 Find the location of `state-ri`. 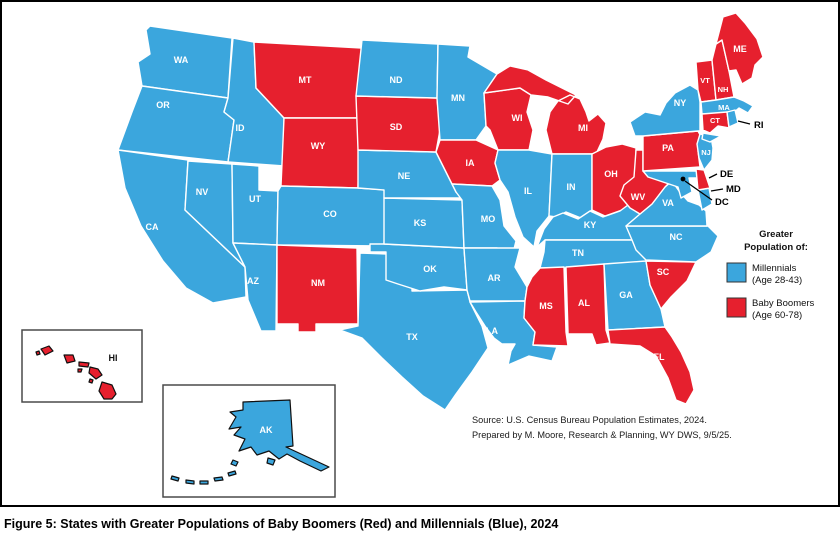

state-ri is located at coordinates (732, 118).